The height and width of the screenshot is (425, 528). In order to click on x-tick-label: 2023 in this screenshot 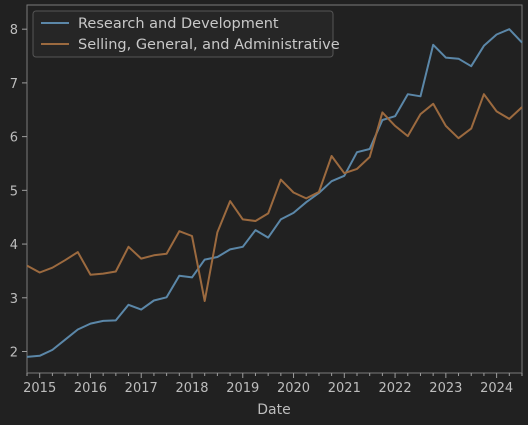, I will do `click(445, 388)`.